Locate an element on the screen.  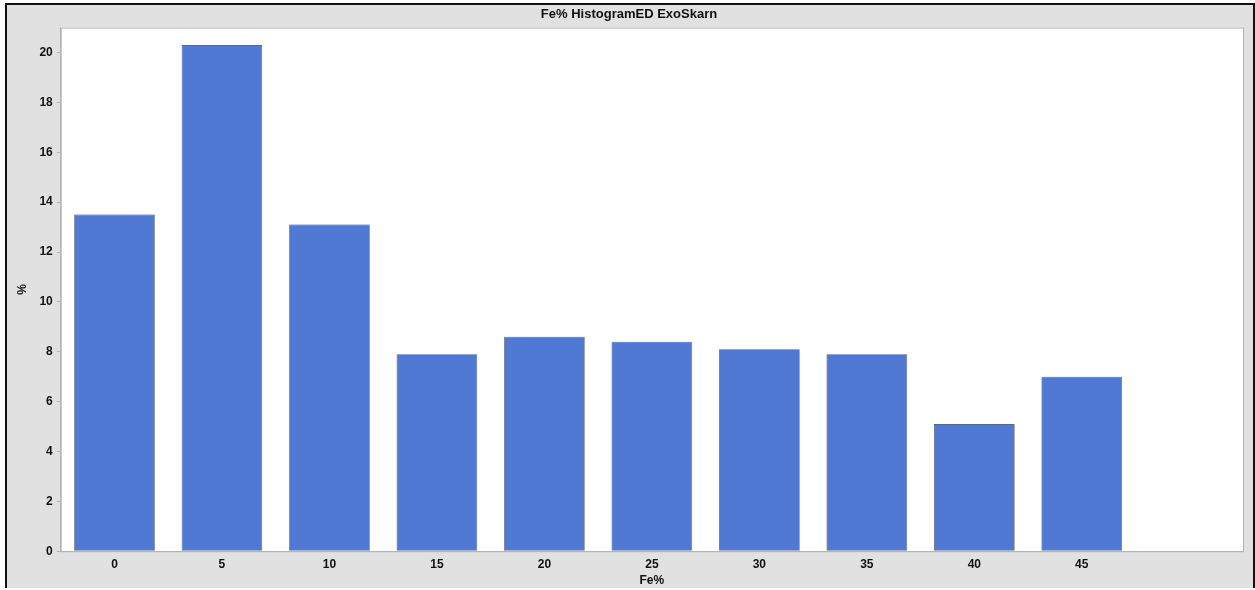
y-tick-label: 6 is located at coordinates (50, 400).